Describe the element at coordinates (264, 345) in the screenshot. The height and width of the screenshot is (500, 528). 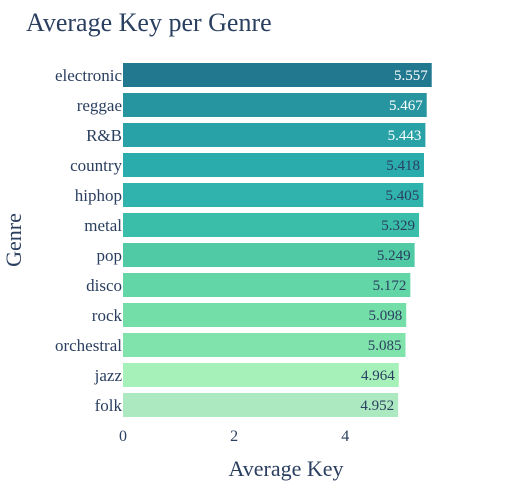
I see `bar-orchestral` at that location.